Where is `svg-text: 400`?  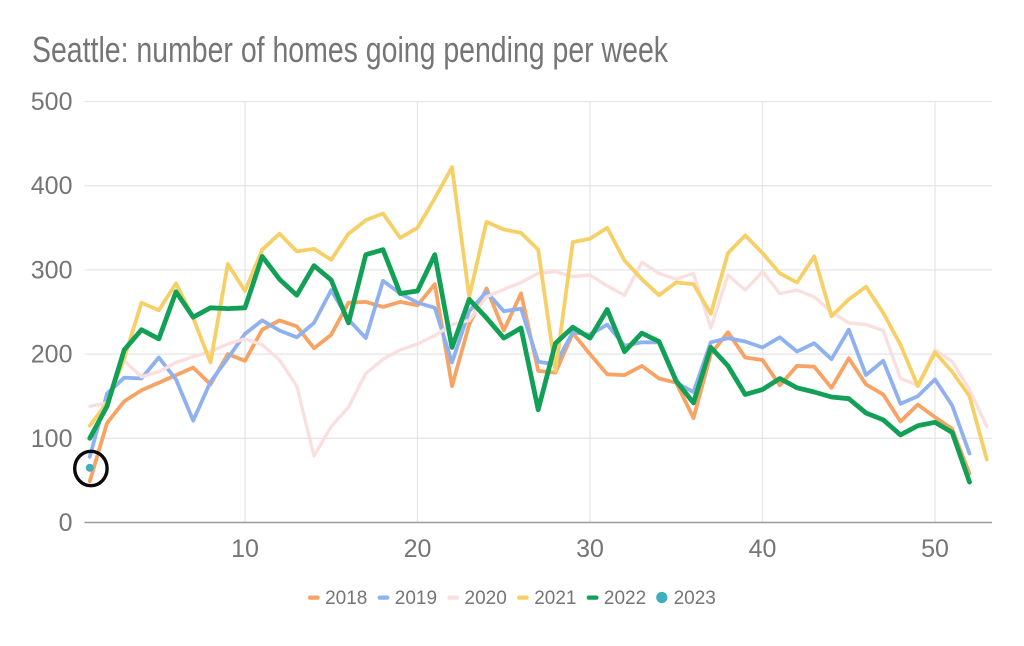 svg-text: 400 is located at coordinates (52, 186).